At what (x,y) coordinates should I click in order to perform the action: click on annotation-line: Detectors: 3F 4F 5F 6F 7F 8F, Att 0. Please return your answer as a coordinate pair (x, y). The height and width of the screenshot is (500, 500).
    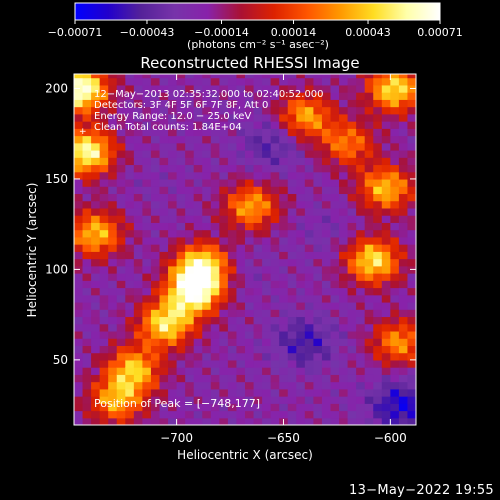
    Looking at the image, I should click on (181, 105).